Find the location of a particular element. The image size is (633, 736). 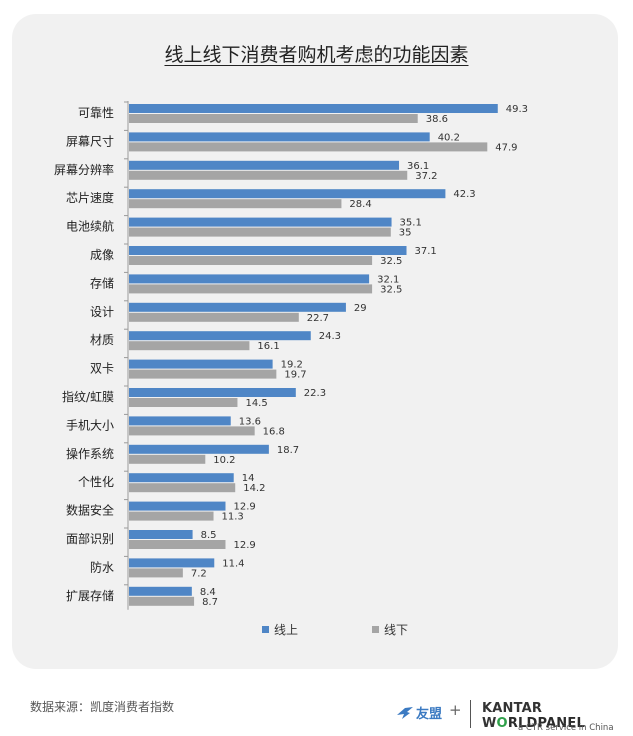

category-label: 指纹/虹膜 is located at coordinates (88, 396).